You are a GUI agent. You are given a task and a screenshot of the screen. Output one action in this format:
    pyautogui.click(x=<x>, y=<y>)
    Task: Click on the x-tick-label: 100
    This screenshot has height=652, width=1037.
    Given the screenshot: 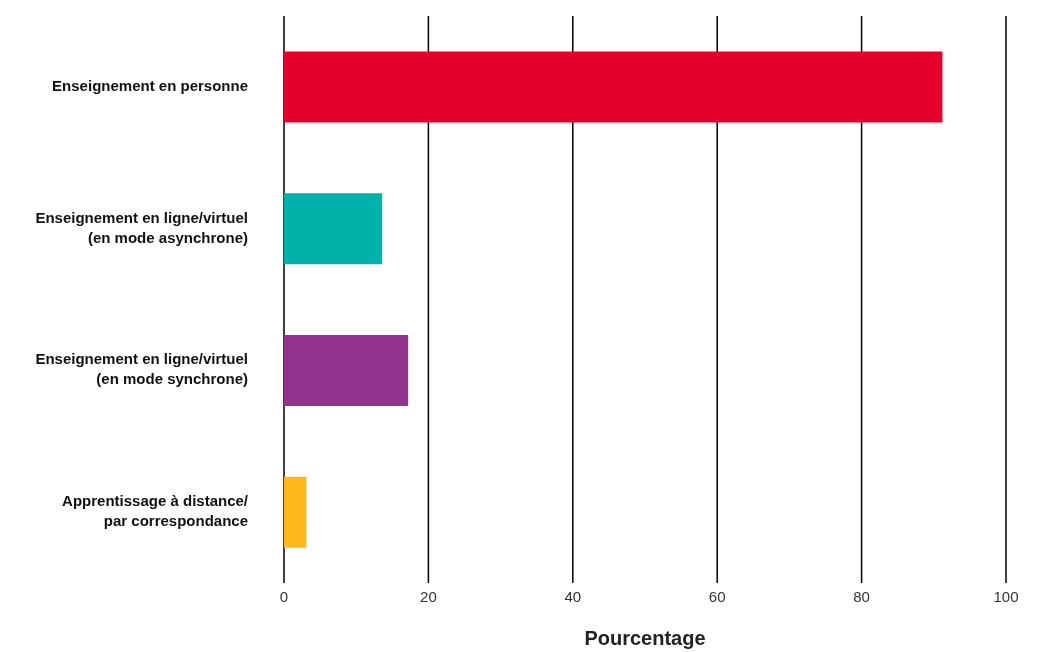 What is the action you would take?
    pyautogui.click(x=1006, y=596)
    